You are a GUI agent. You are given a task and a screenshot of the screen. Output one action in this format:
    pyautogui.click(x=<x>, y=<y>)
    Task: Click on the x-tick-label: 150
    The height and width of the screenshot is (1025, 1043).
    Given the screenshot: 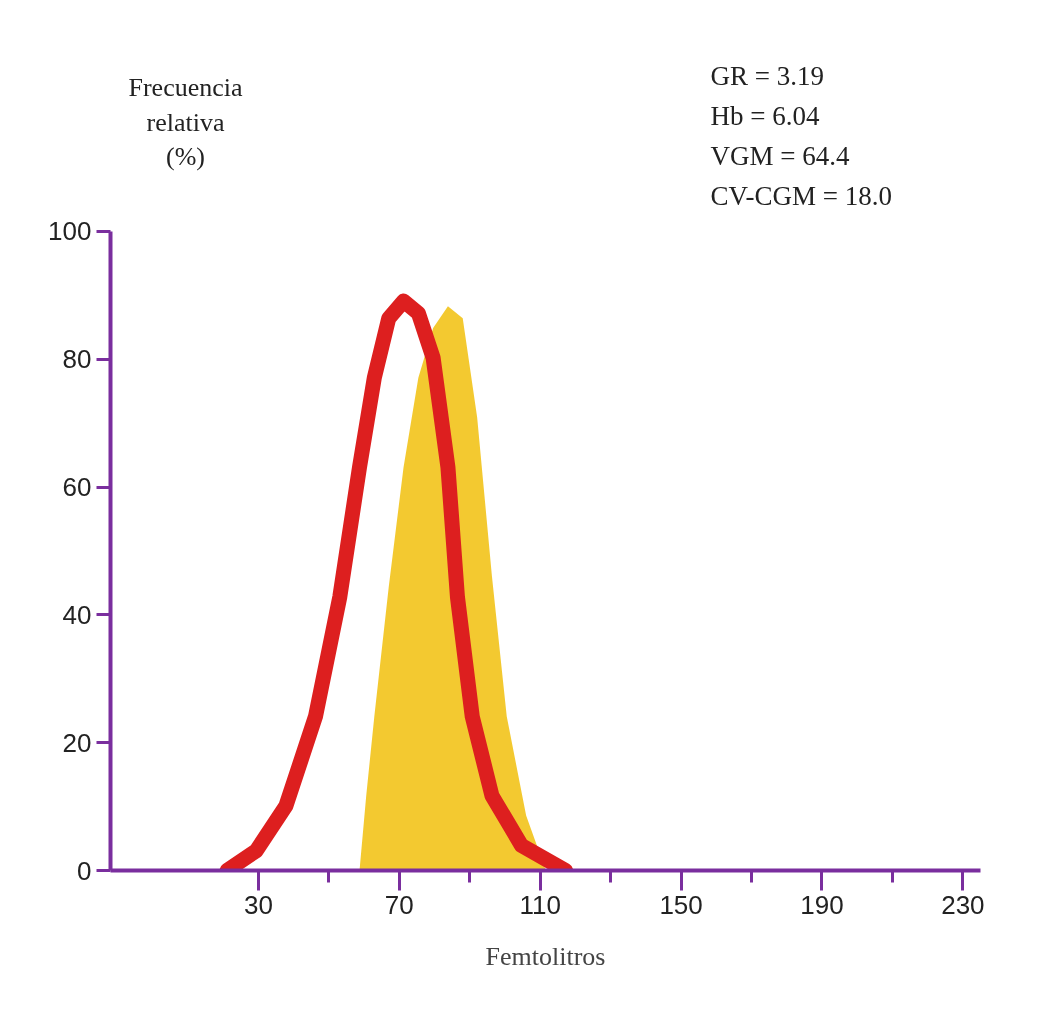 What is the action you would take?
    pyautogui.click(x=681, y=904)
    